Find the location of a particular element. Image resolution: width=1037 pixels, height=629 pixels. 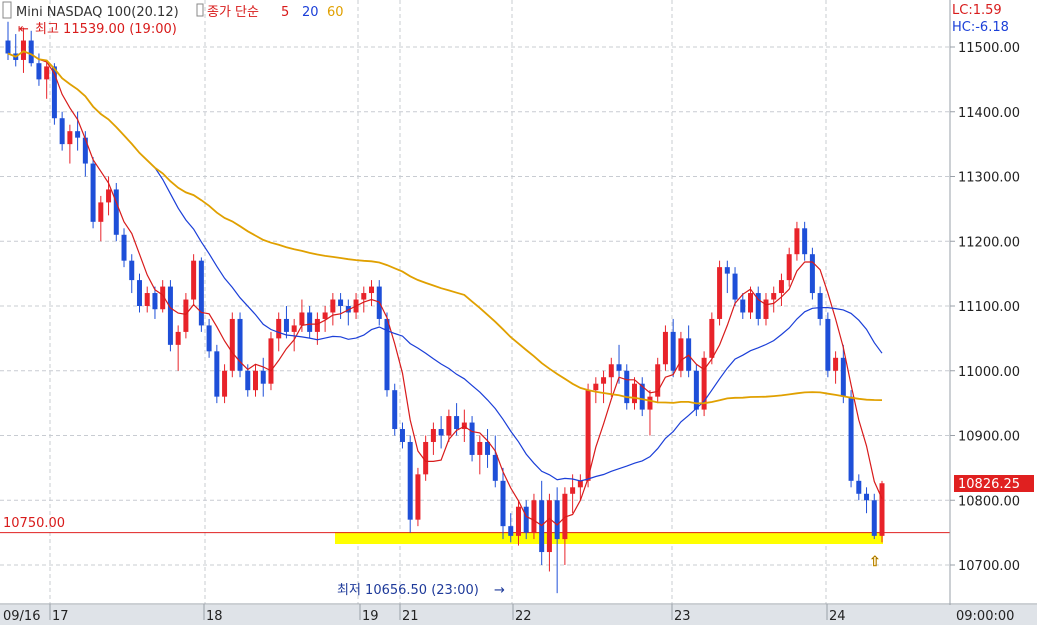

lc-readout: LC:1.59 is located at coordinates (977, 10).